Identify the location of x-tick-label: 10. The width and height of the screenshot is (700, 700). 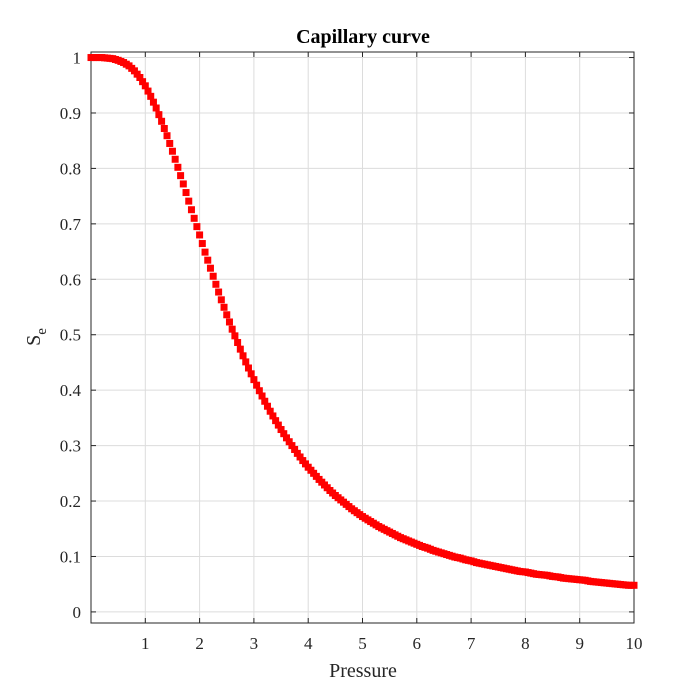
(634, 643).